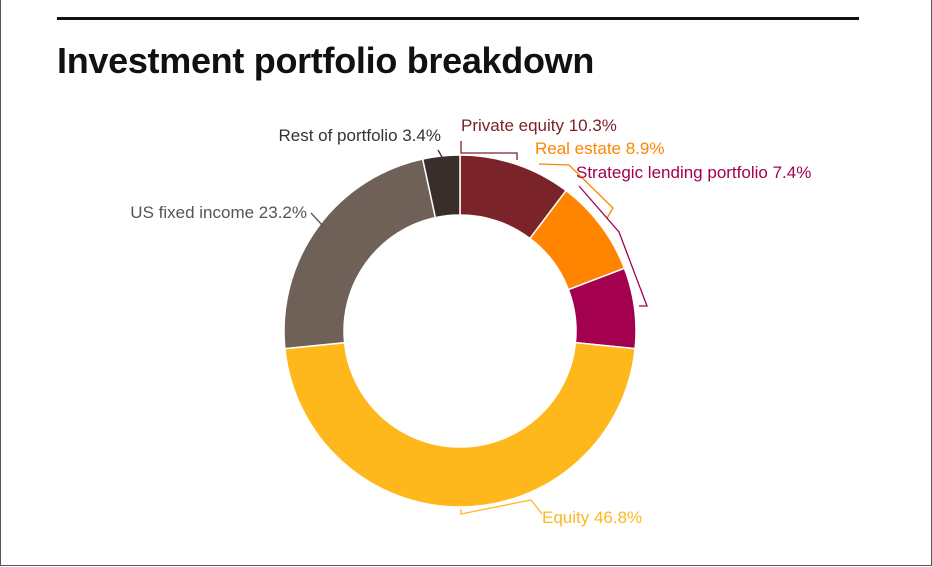  I want to click on slice-label-strategic-lending-portfolio: Strategic lending portfolio 7.4%, so click(693, 172).